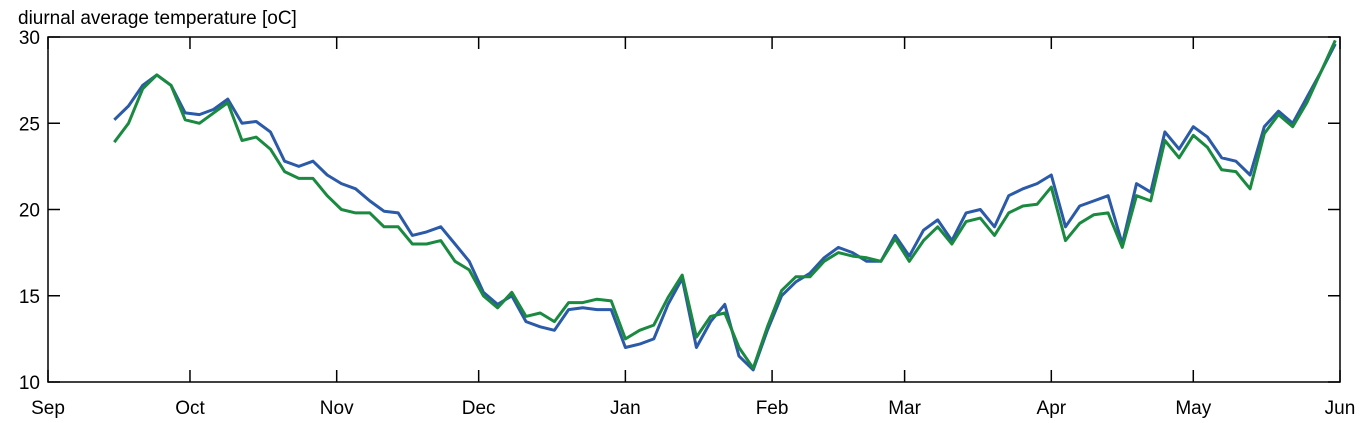 The image size is (1368, 423). What do you see at coordinates (772, 408) in the screenshot?
I see `x-tick-label: Feb` at bounding box center [772, 408].